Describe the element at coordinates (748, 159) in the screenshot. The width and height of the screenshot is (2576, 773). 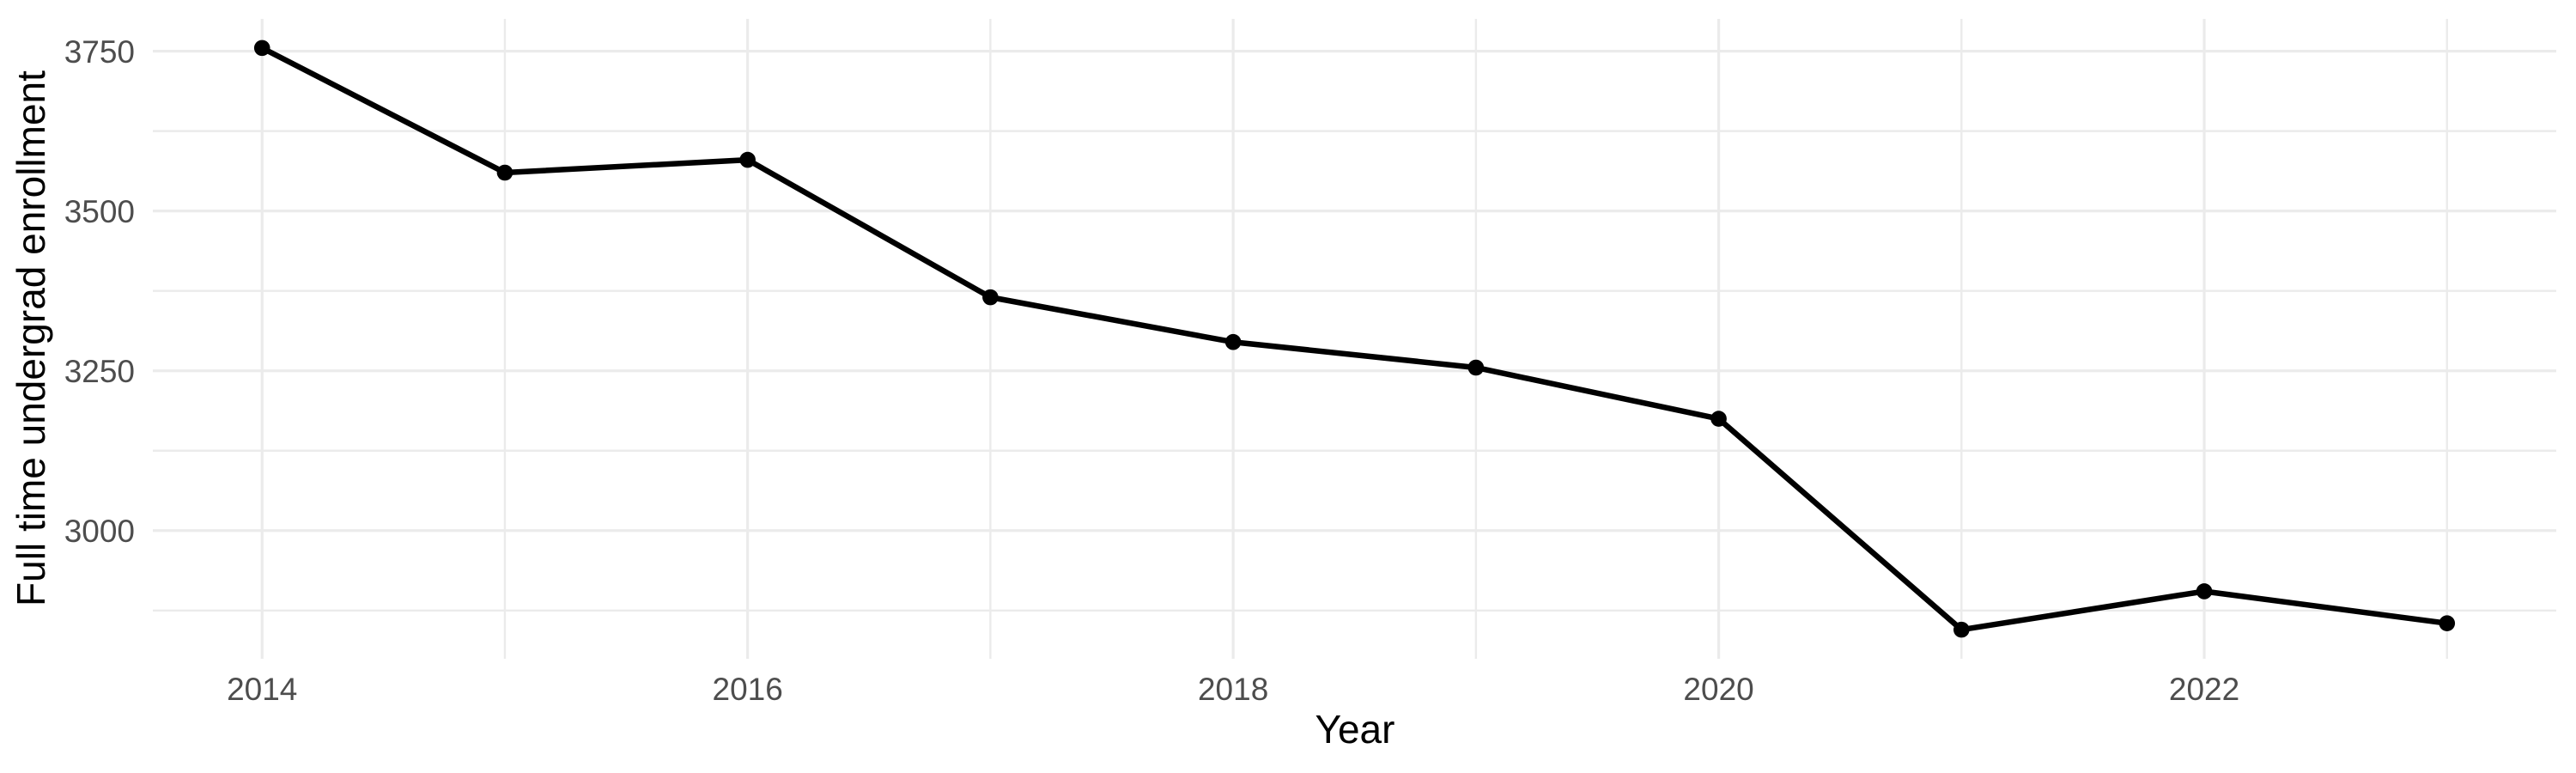
I see `data-point-2016` at that location.